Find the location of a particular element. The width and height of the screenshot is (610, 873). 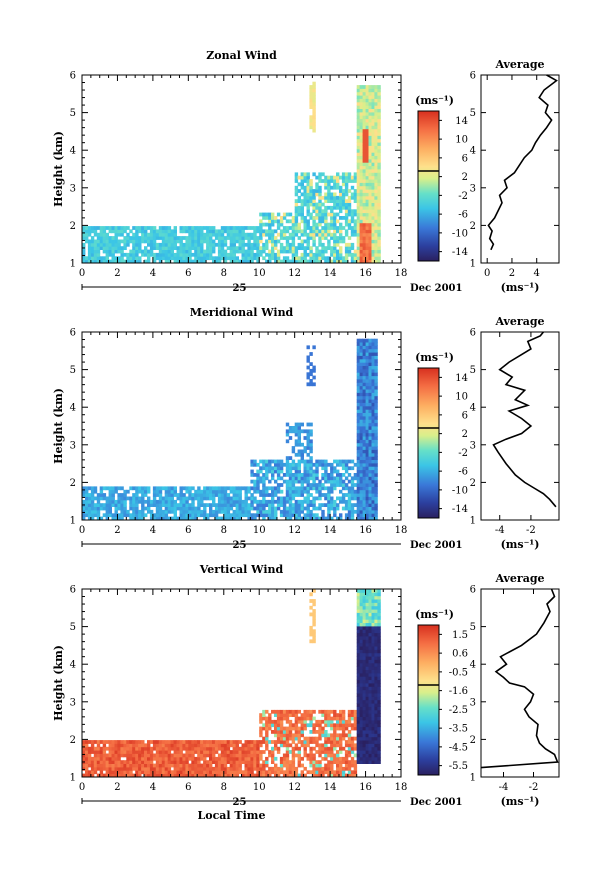

x-tick-label: 18 is located at coordinates (401, 787).